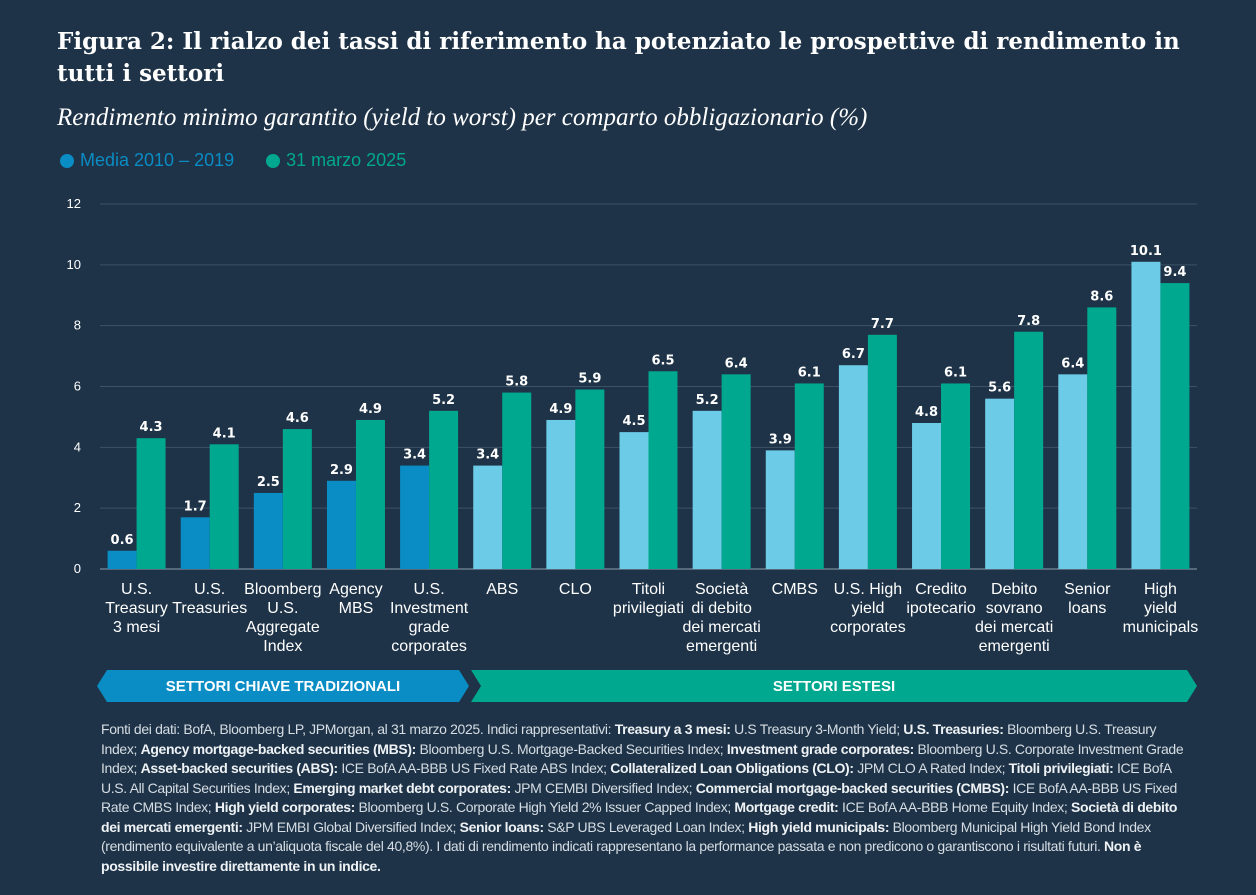 This screenshot has height=895, width=1256. What do you see at coordinates (273, 160) in the screenshot?
I see `legend-current-swatch-icon` at bounding box center [273, 160].